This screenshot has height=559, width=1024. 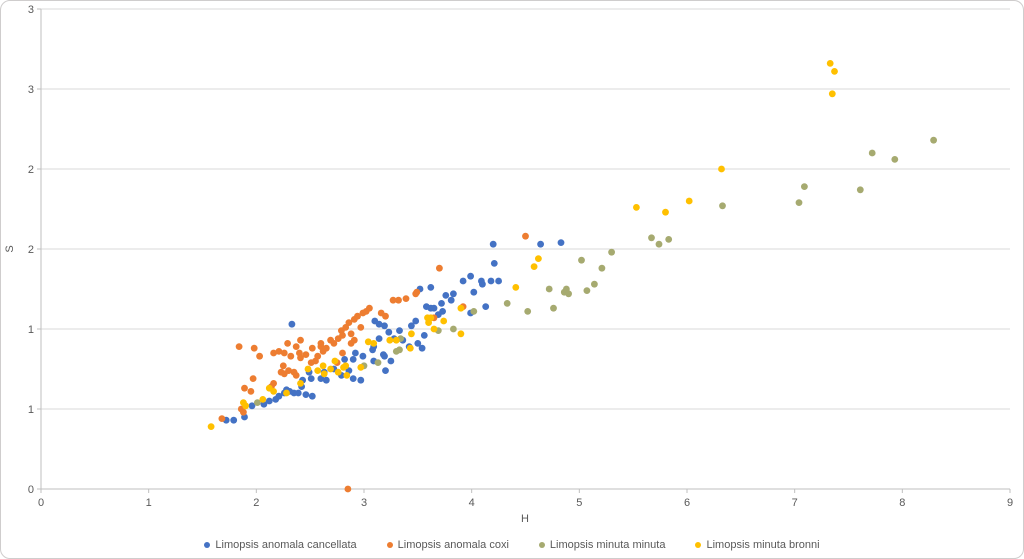 What do you see at coordinates (373, 362) in the screenshot?
I see `series-limopsis-anomala-coxi` at bounding box center [373, 362].